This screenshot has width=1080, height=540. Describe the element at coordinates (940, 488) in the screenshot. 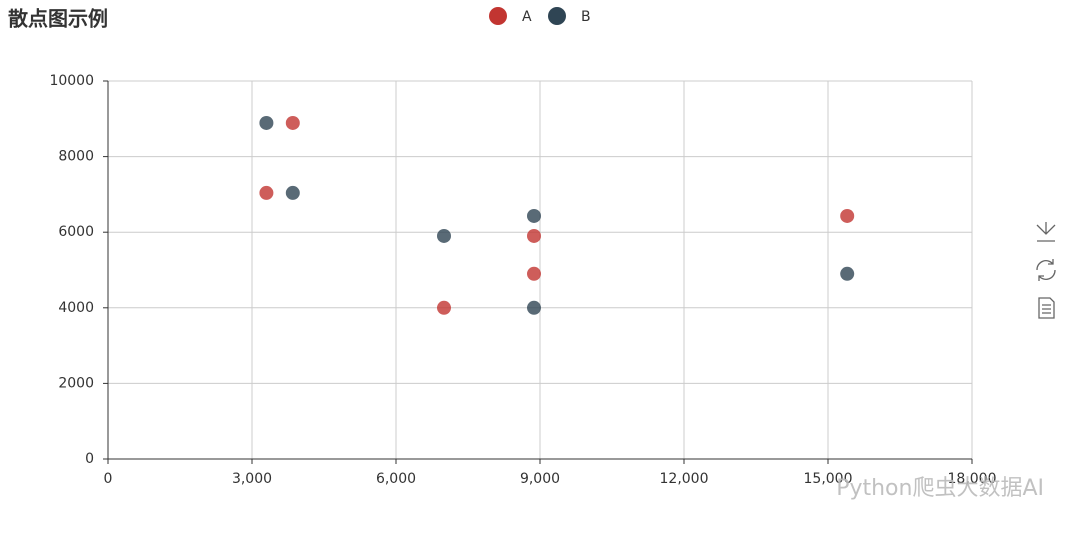

I see `watermark: Python爬虫大数据AI` at that location.